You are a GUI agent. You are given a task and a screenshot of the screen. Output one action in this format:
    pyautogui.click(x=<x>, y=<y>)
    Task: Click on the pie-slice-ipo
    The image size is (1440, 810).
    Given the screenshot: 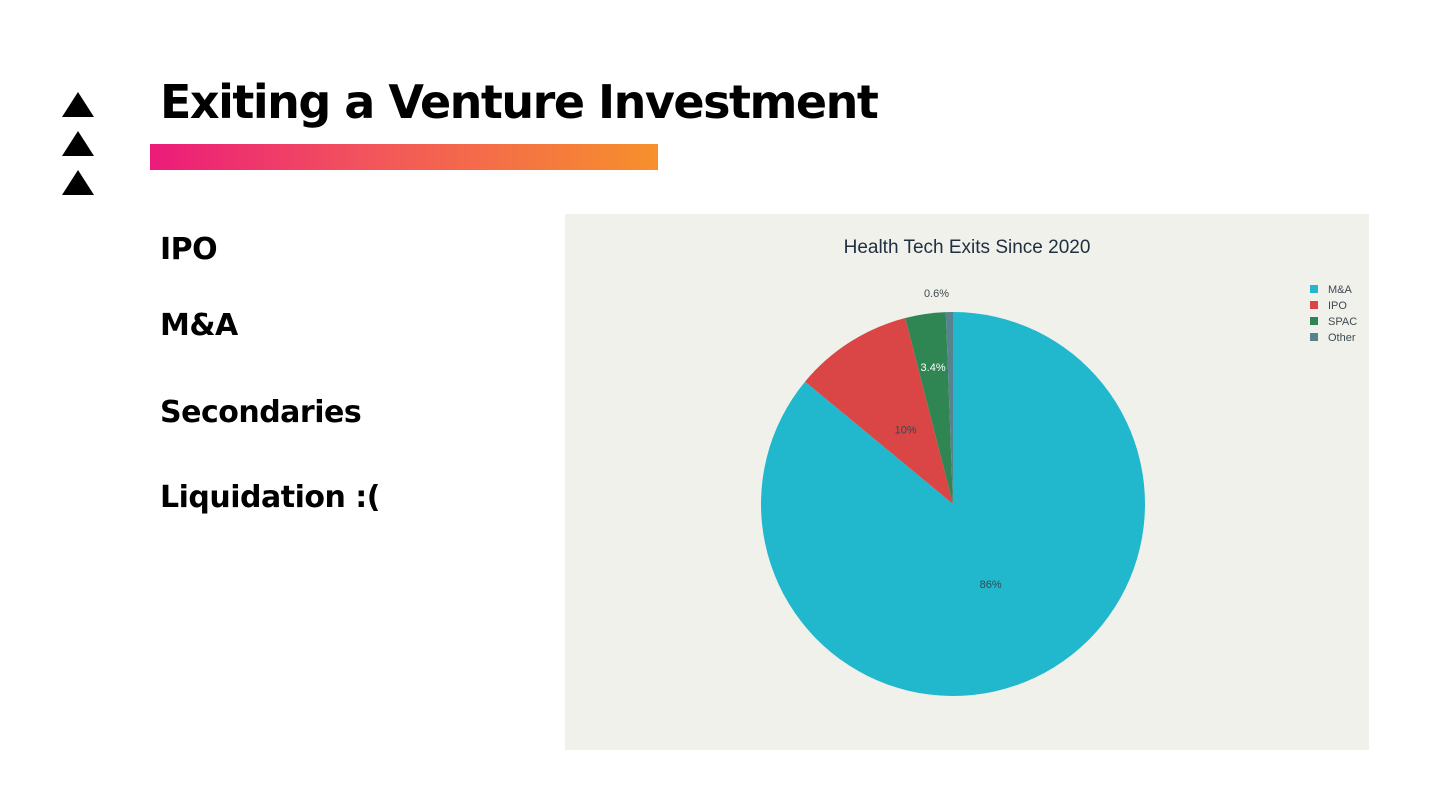 What is the action you would take?
    pyautogui.click(x=879, y=411)
    